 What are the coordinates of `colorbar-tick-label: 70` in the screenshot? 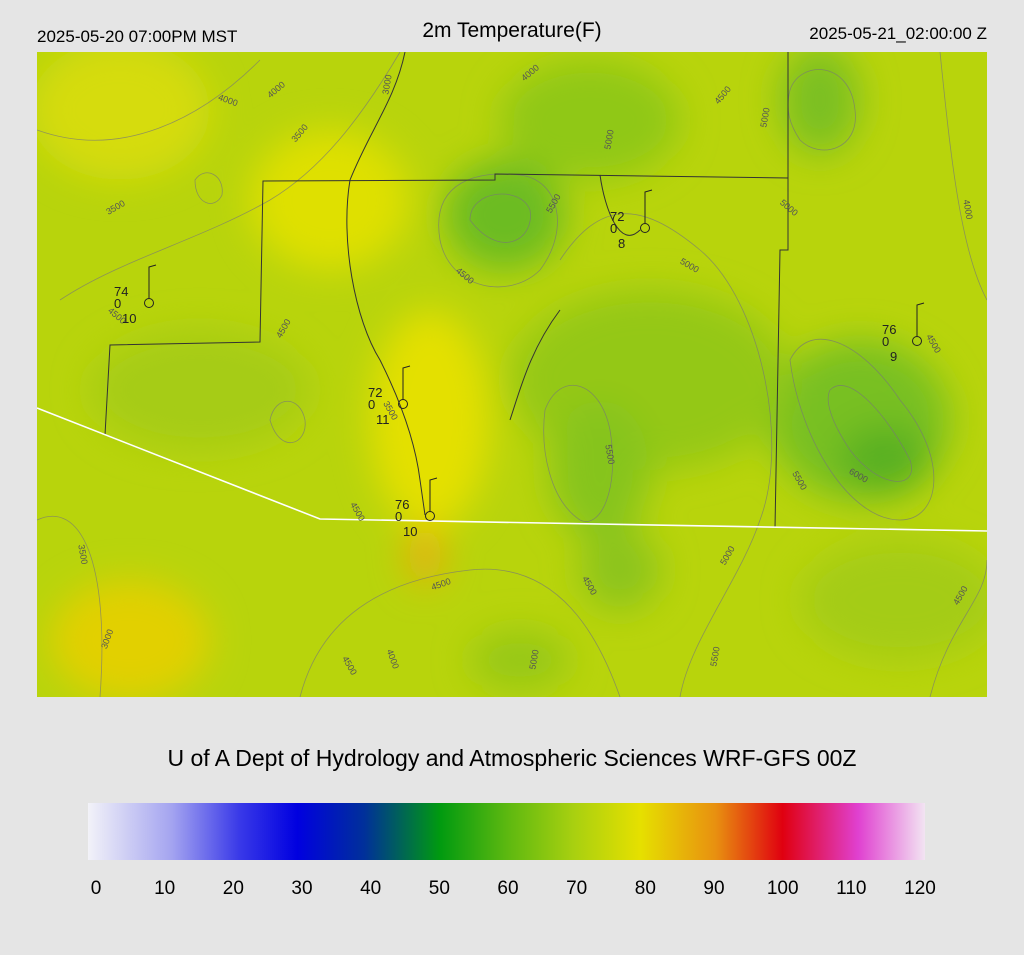 It's located at (576, 888).